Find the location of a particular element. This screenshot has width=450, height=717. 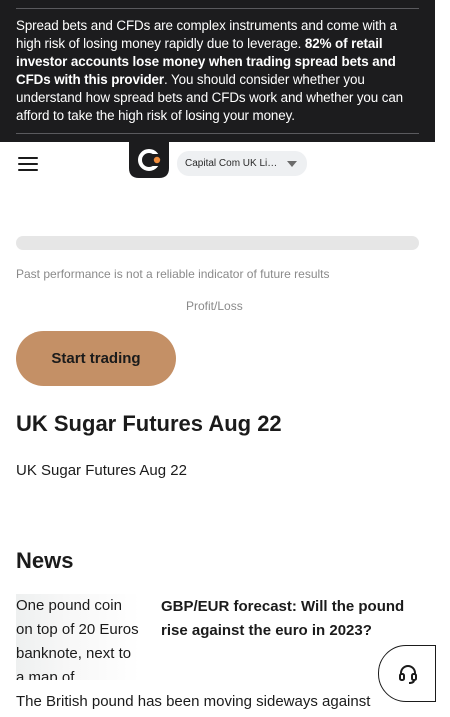

news-heading: News is located at coordinates (45, 560).